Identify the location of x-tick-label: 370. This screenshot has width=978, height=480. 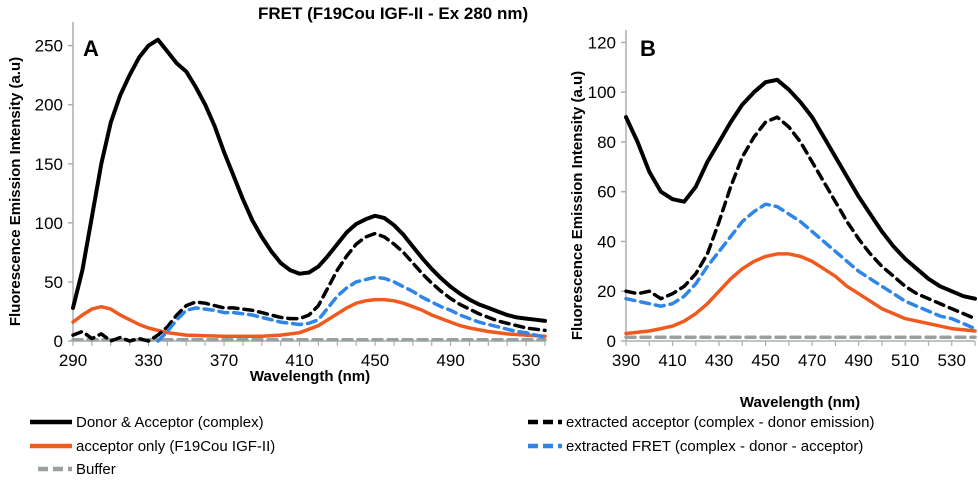
(224, 360).